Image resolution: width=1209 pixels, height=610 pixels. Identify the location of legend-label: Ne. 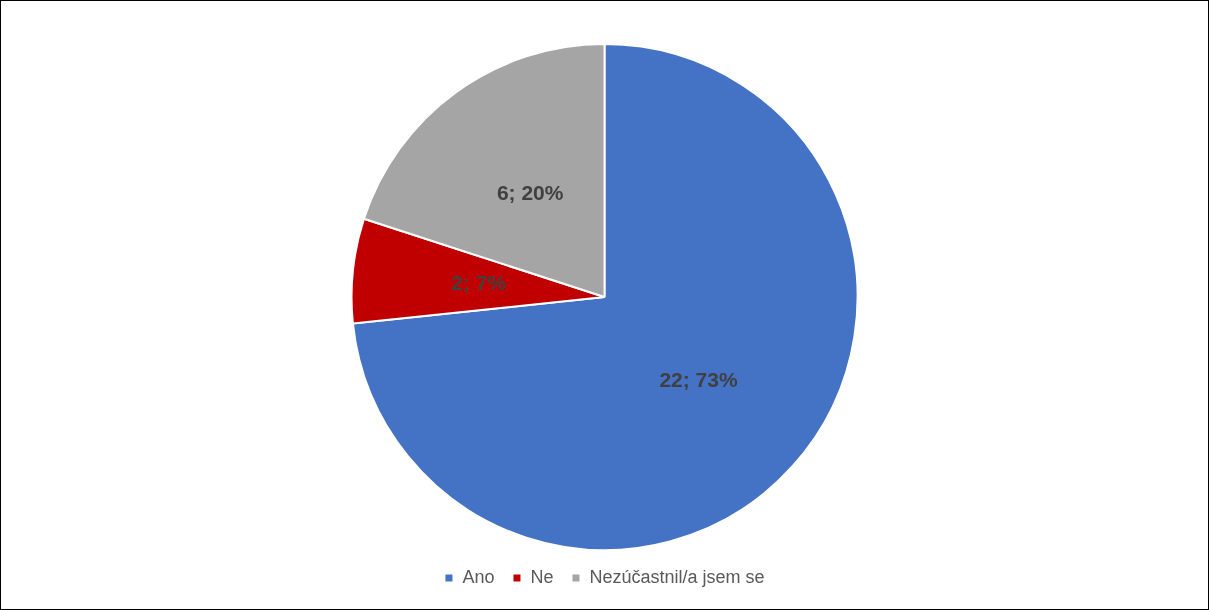
(542, 576).